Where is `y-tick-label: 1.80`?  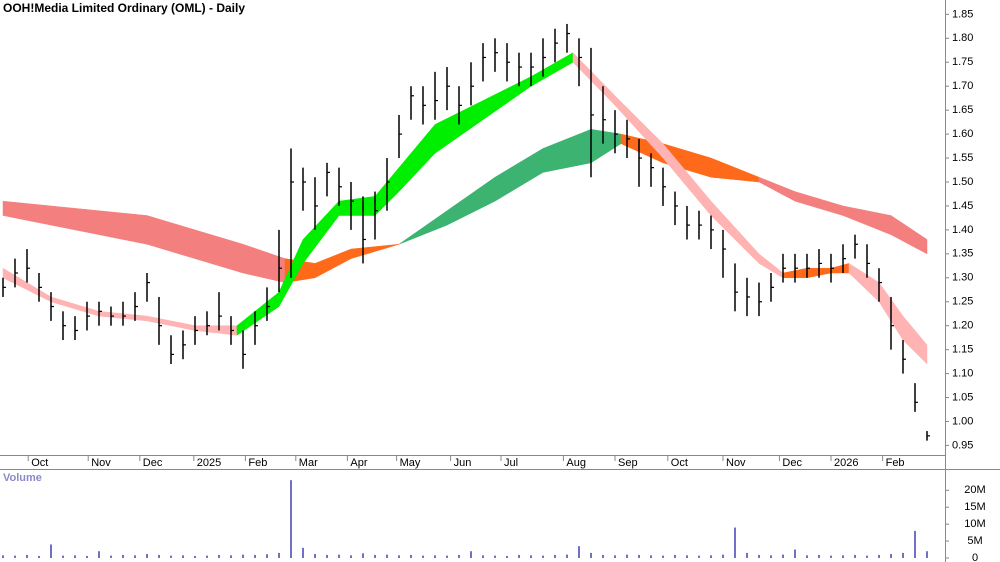 y-tick-label: 1.80 is located at coordinates (962, 38).